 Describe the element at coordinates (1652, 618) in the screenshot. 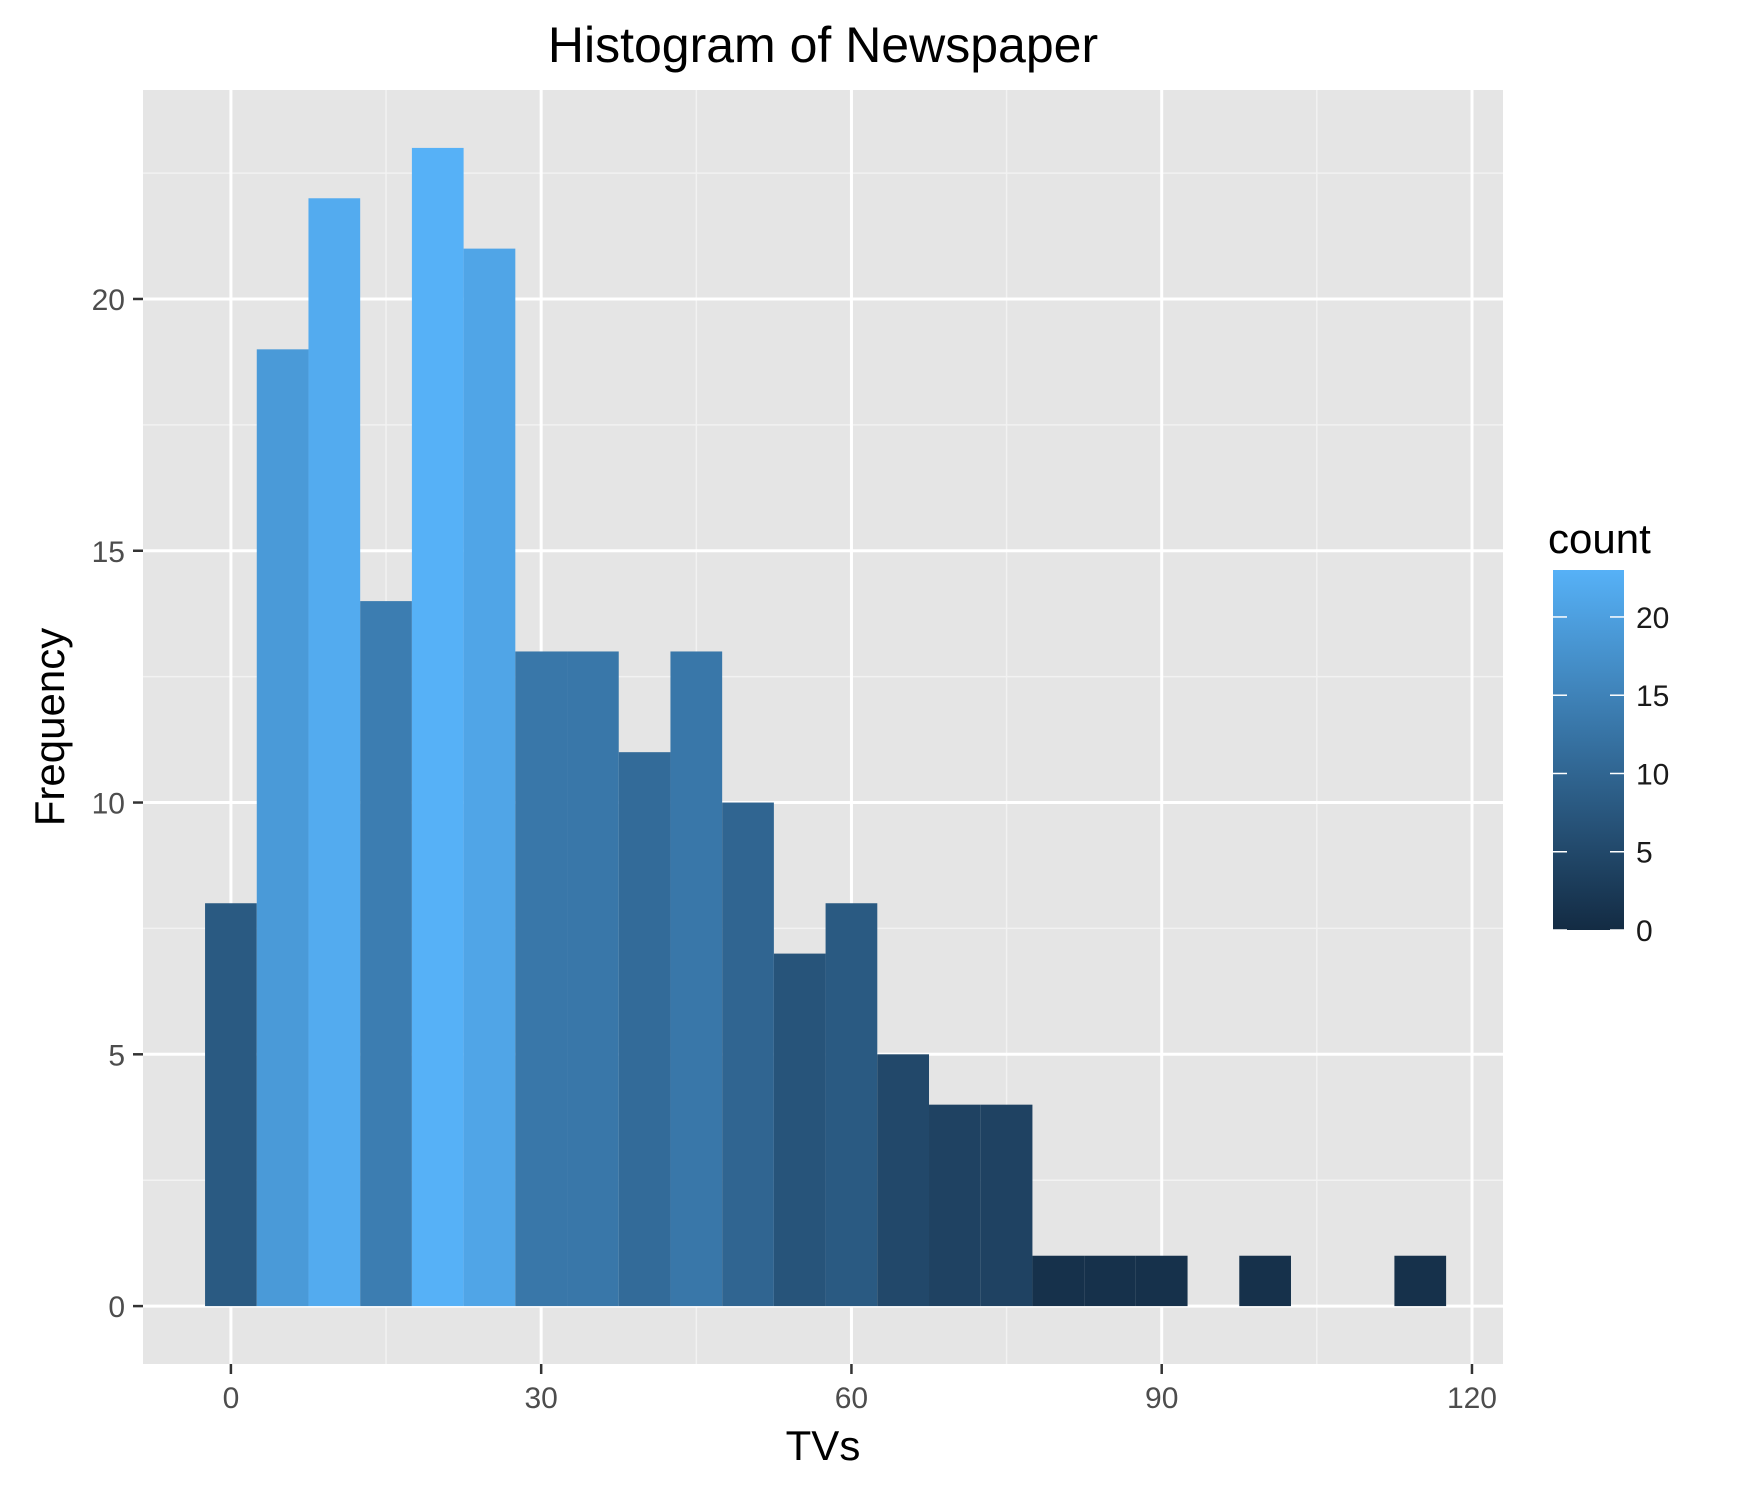

I see `legend-tick-label: 20` at that location.